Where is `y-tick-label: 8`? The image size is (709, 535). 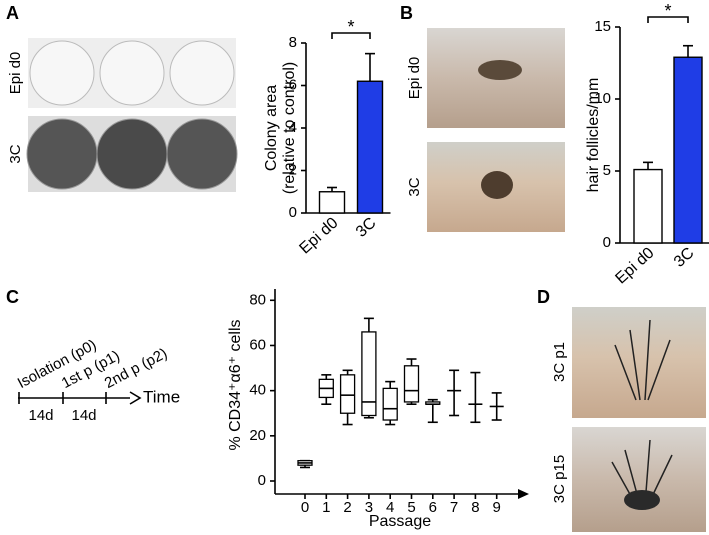 y-tick-label: 8 is located at coordinates (293, 42).